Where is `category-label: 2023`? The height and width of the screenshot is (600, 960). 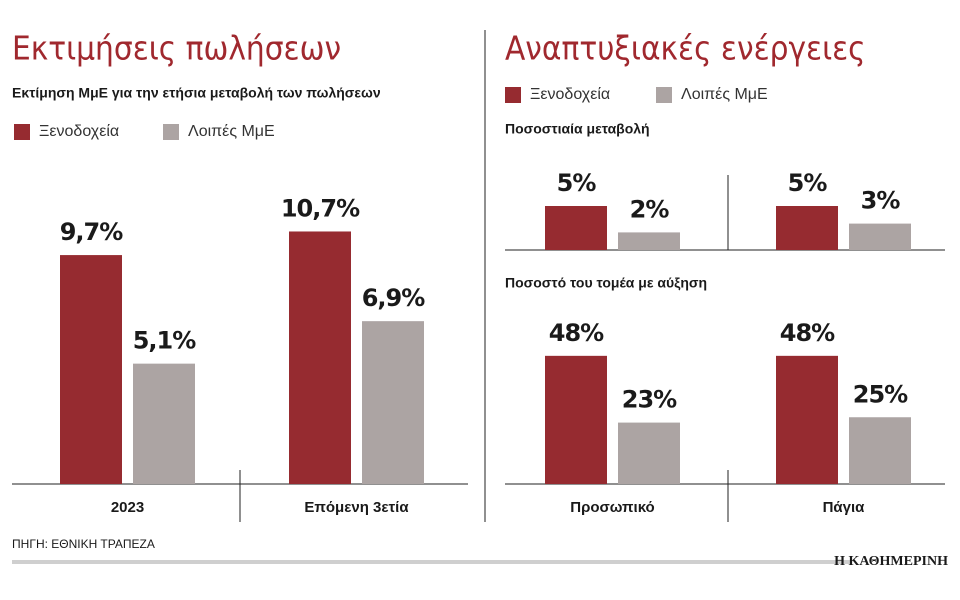 category-label: 2023 is located at coordinates (127, 507).